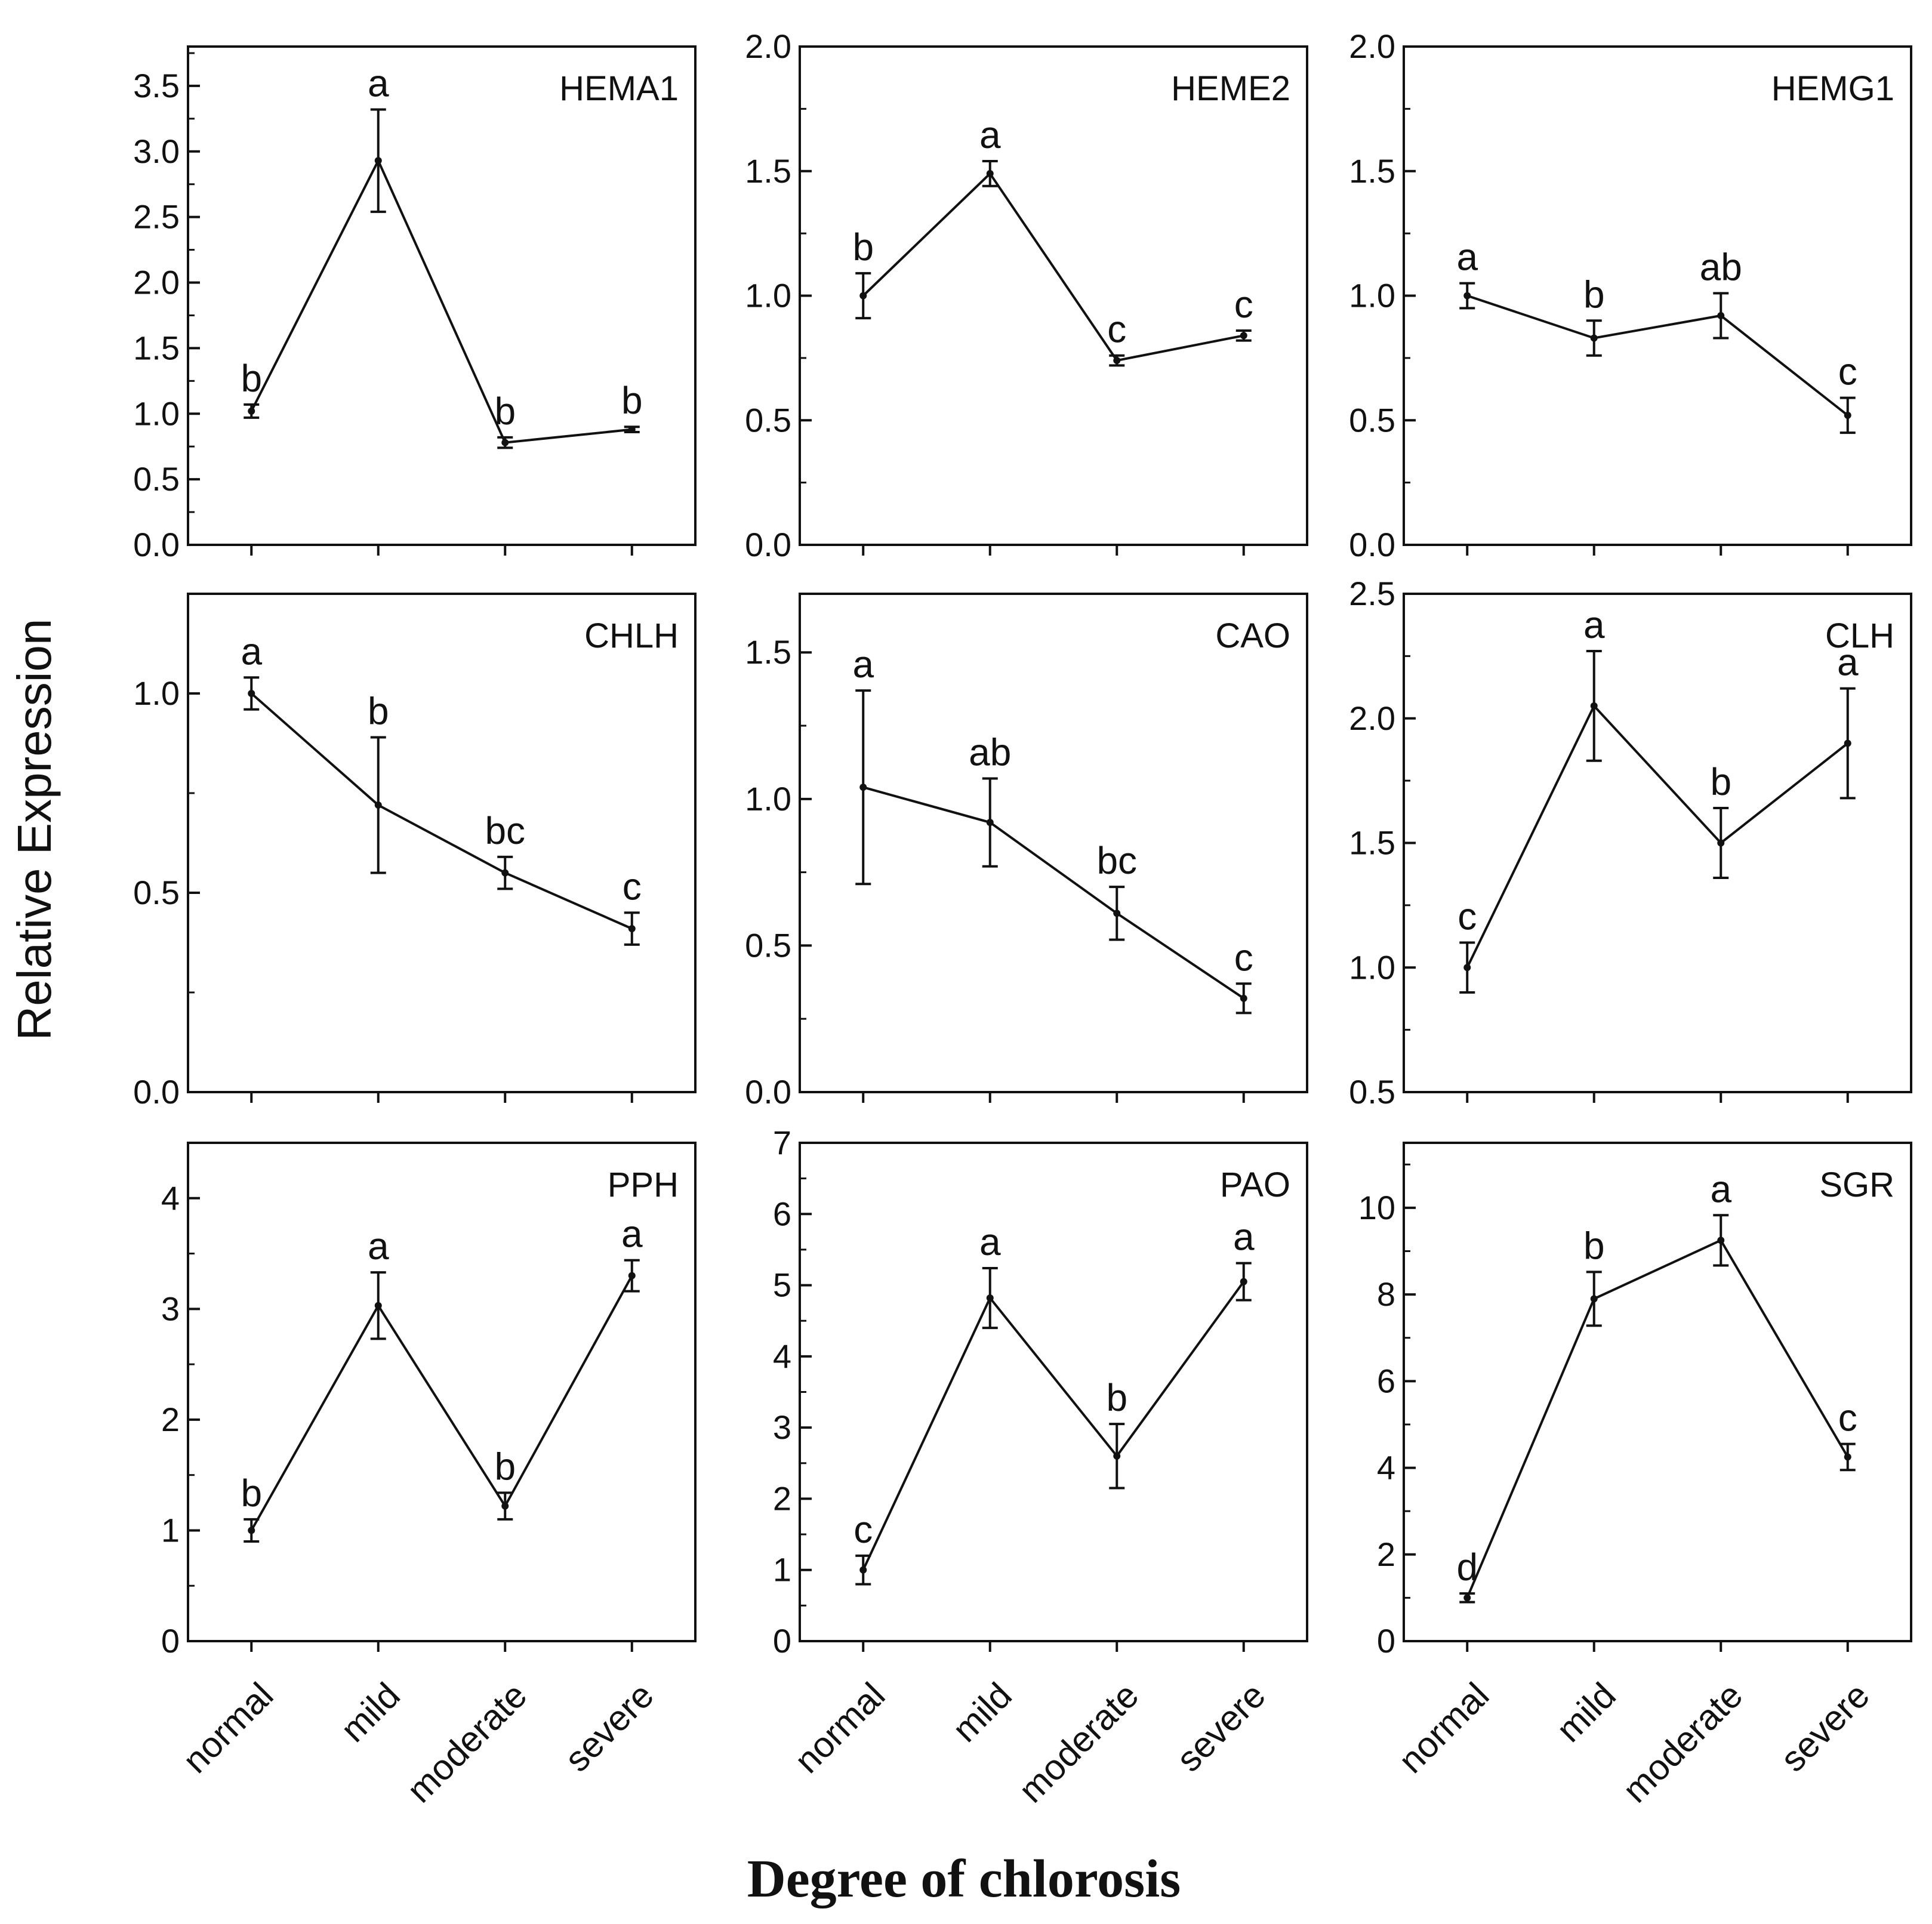 The height and width of the screenshot is (1924, 1932). I want to click on plot-frame-pph, so click(442, 1392).